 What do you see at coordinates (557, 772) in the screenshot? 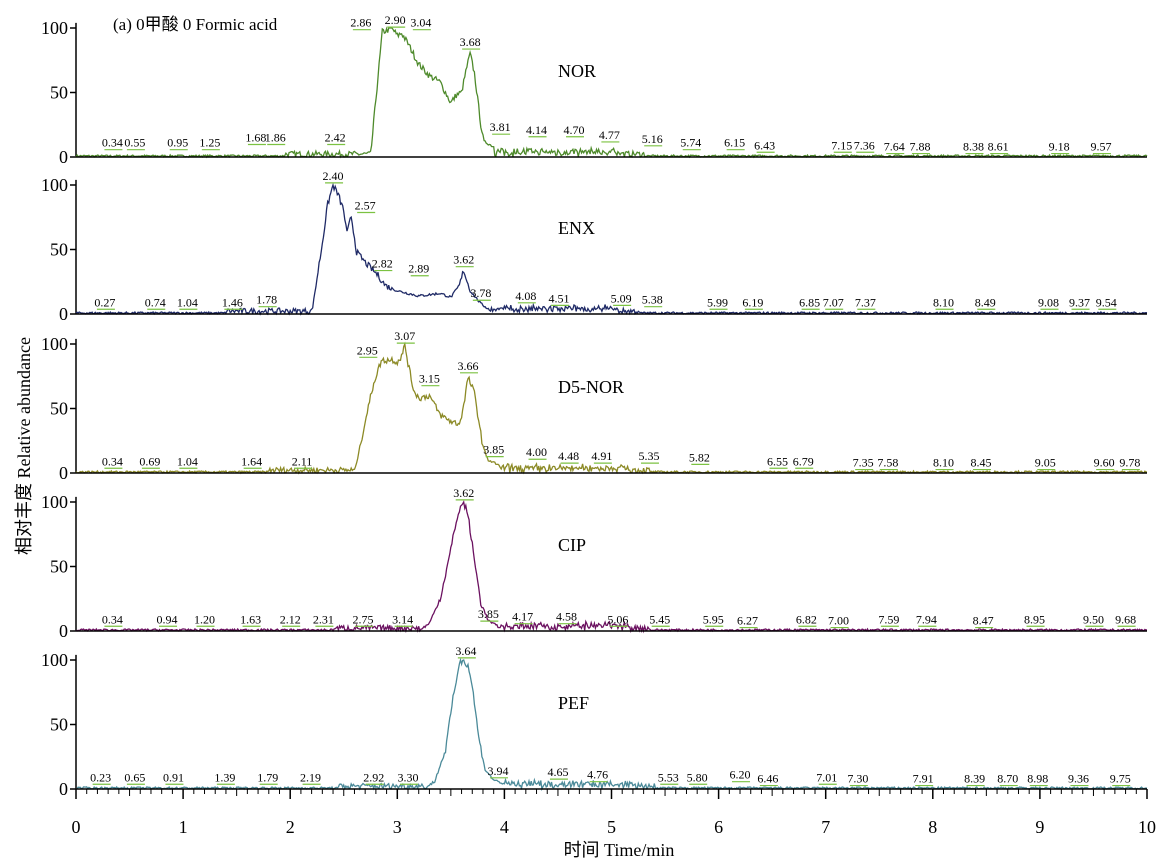
I see `peak-label: 4.65` at bounding box center [557, 772].